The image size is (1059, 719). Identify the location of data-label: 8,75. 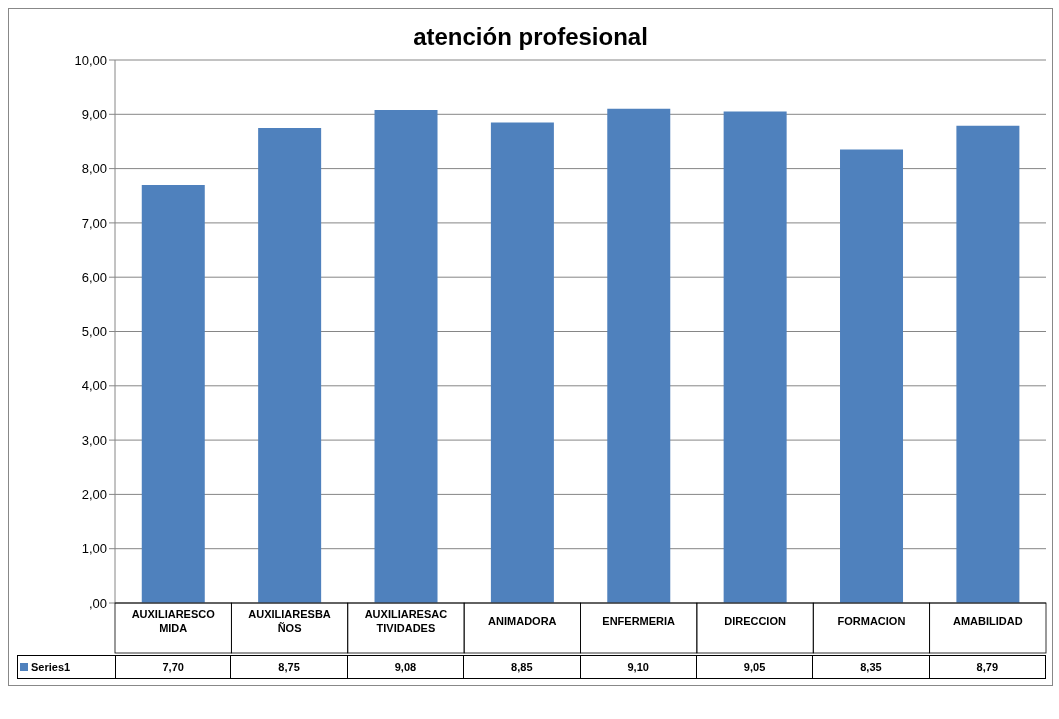
(289, 667).